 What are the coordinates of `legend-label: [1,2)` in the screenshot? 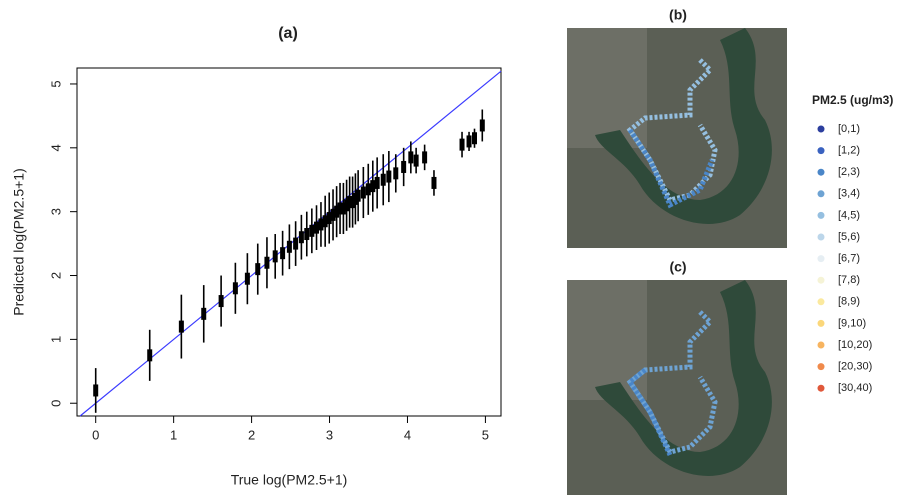 It's located at (849, 151).